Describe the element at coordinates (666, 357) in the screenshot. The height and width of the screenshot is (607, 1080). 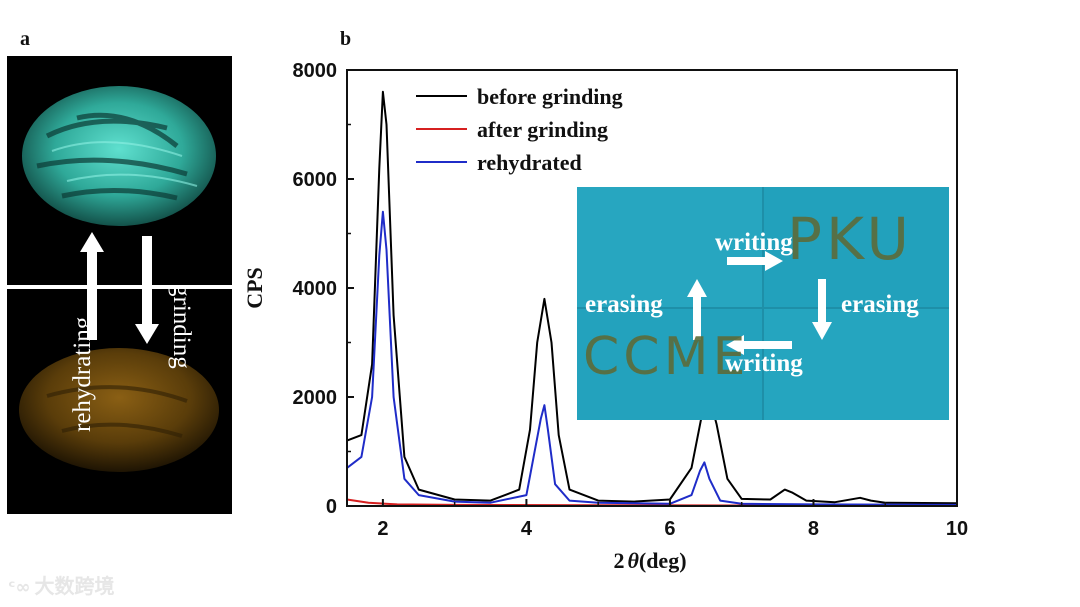
I see `handwritten-ccme: CCME` at that location.